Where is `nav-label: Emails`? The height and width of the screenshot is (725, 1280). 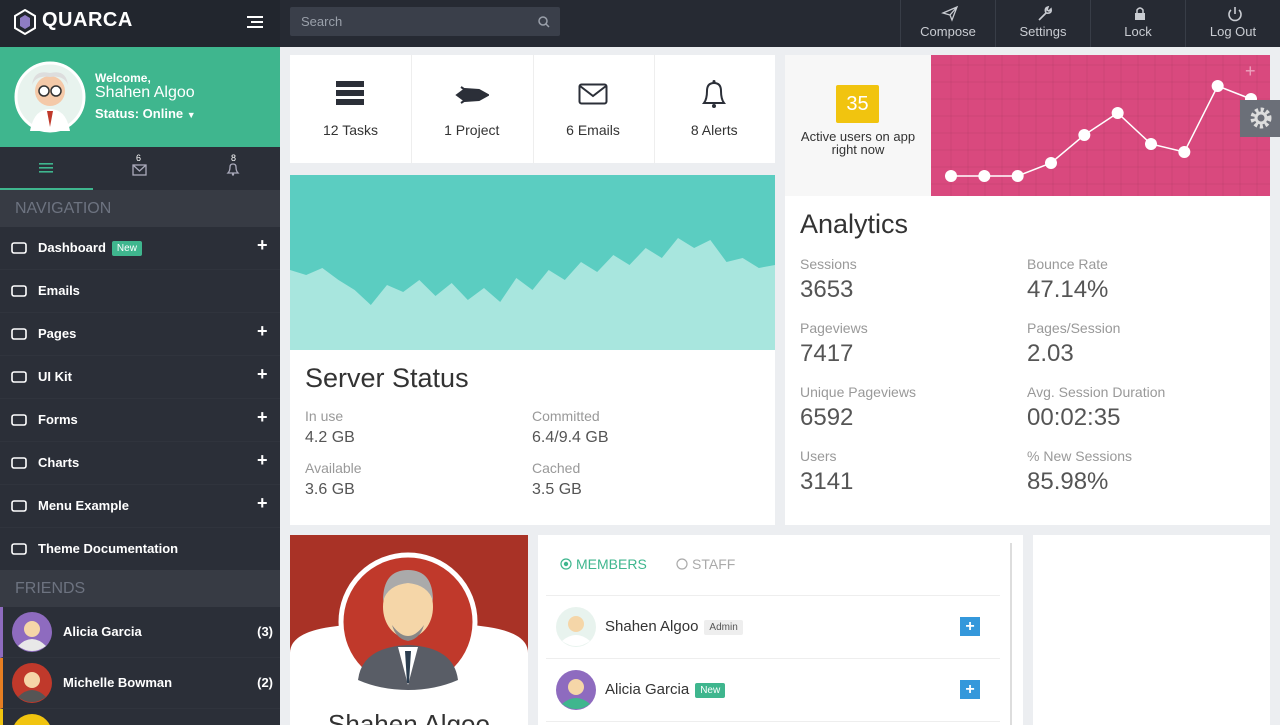
nav-label: Emails is located at coordinates (59, 290).